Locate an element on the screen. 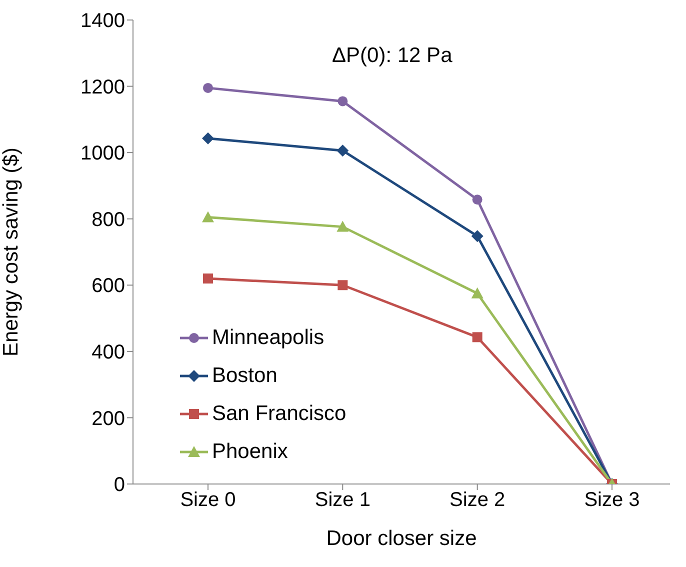  legend-label: Phoenix is located at coordinates (250, 452).